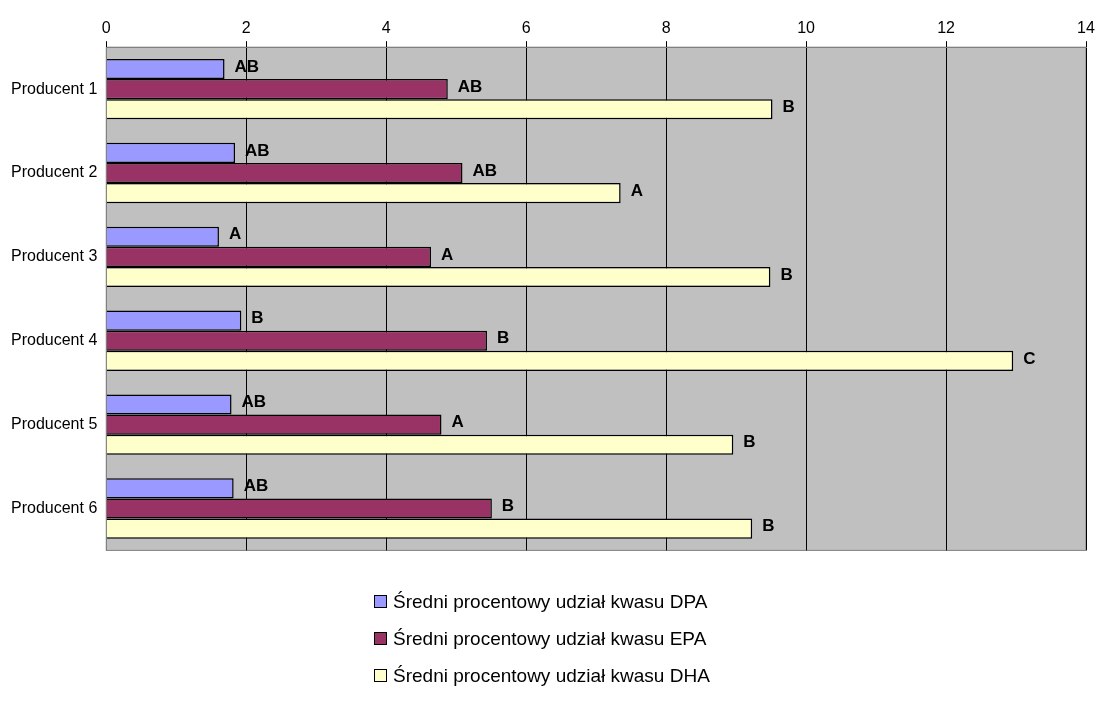 The width and height of the screenshot is (1100, 707). Describe the element at coordinates (526, 28) in the screenshot. I see `x-tick-label: 6` at that location.